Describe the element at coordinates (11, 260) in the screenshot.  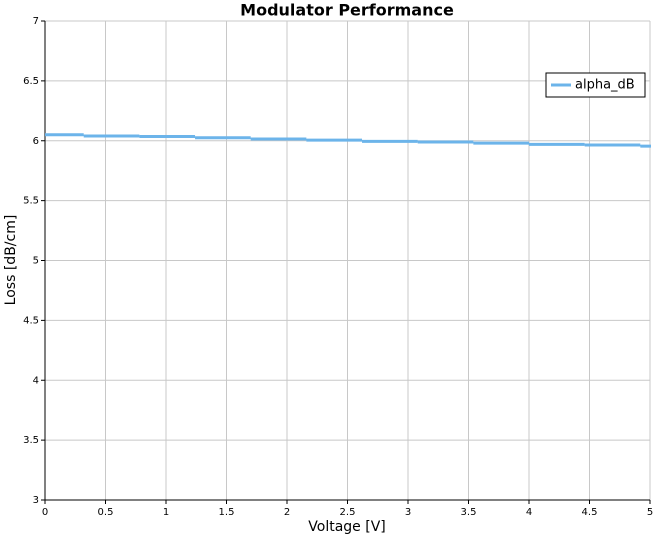
I see `y-axis-title: Loss [dB/cm]` at that location.